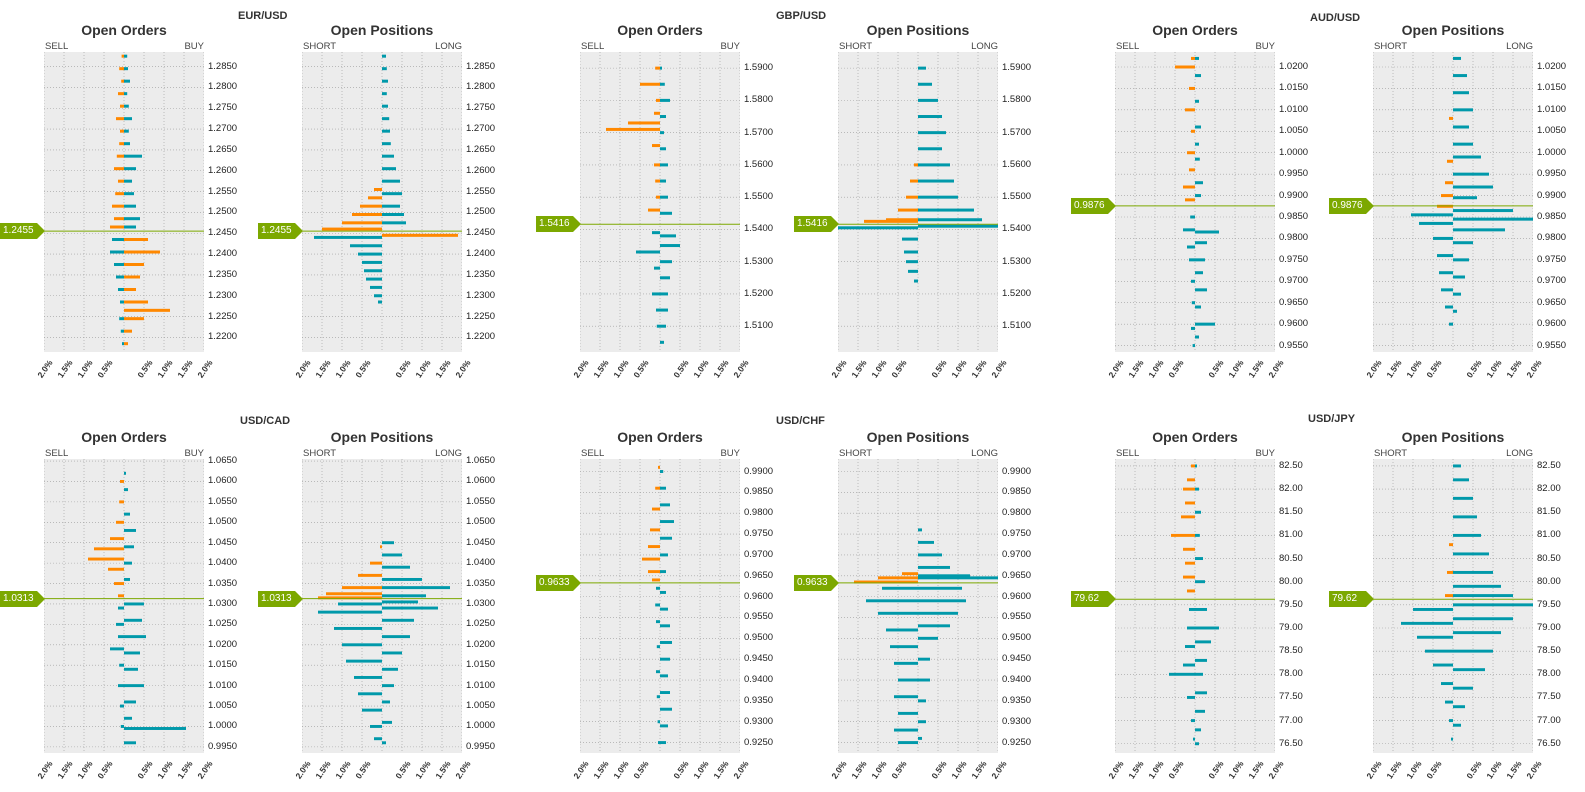 This screenshot has height=792, width=1585. Describe the element at coordinates (1294, 345) in the screenshot. I see `y-tick-label: 0.9550` at that location.